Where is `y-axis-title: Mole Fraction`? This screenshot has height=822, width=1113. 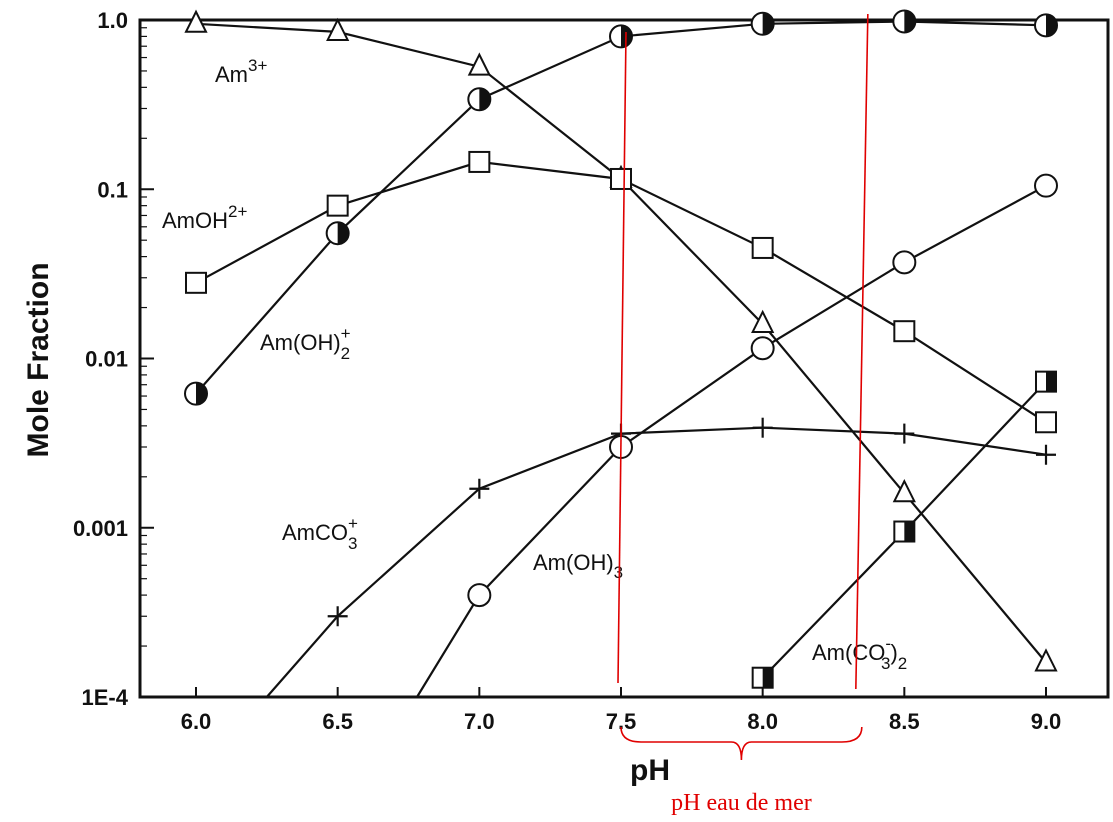 y-axis-title: Mole Fraction is located at coordinates (38, 359).